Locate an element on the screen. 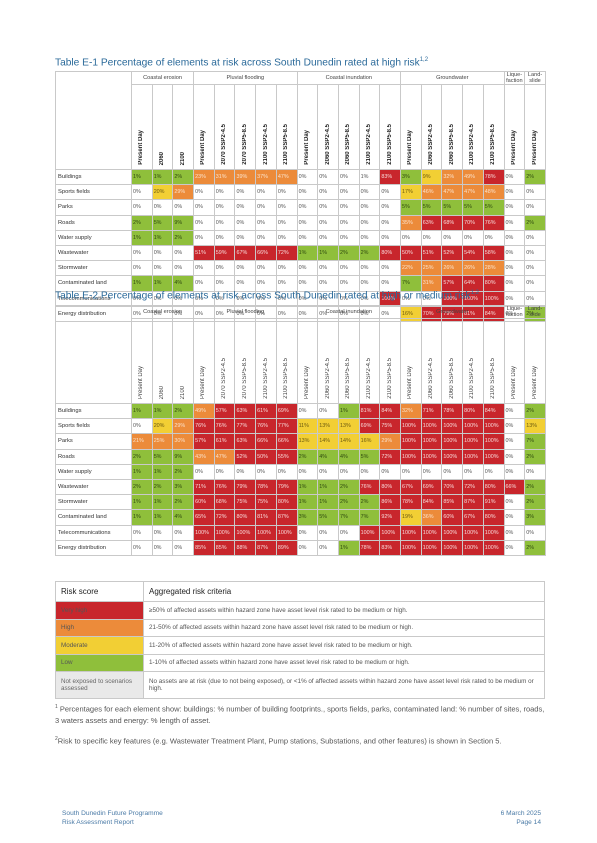  risk-cell: 72% is located at coordinates (390, 456).